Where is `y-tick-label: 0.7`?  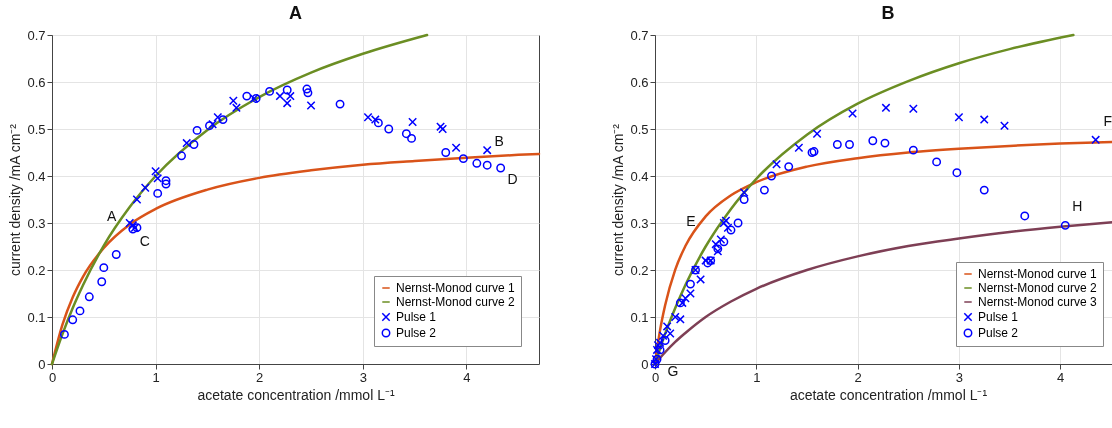
y-tick-label: 0.7 is located at coordinates (639, 35).